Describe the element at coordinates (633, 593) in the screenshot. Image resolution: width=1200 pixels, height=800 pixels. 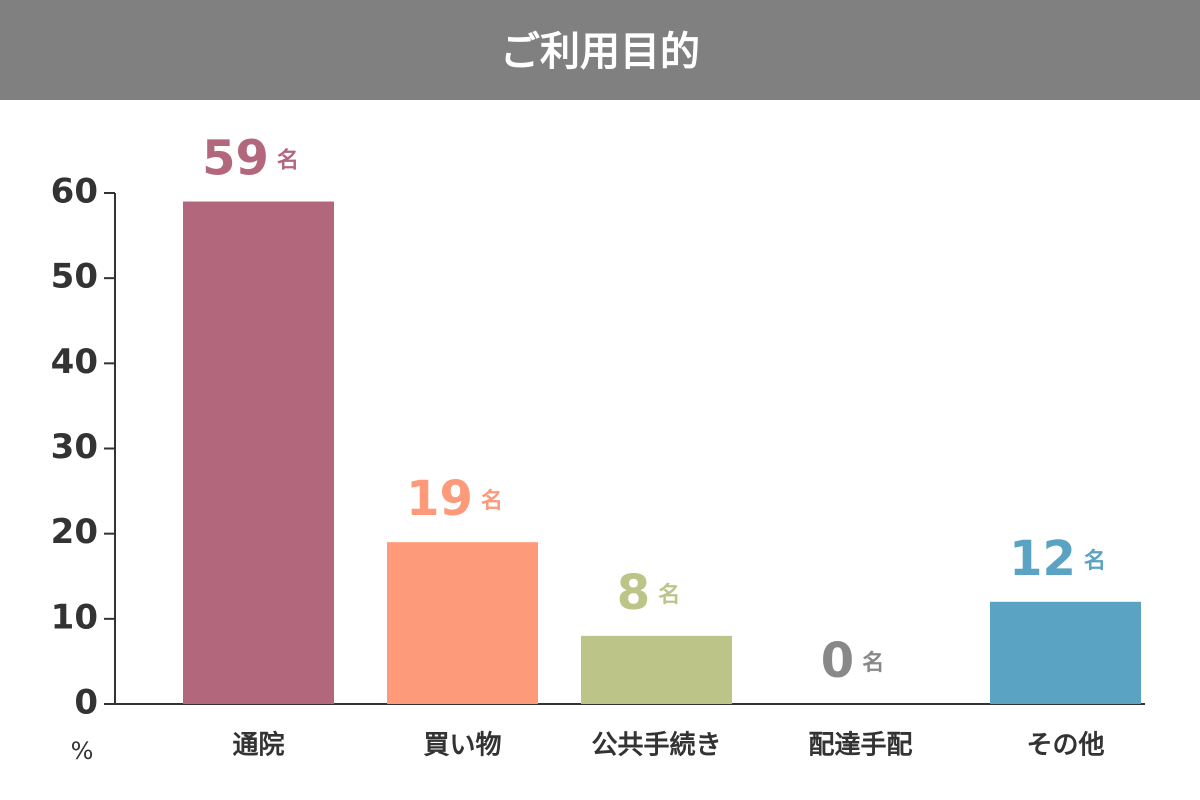
I see `data-value: 8` at that location.